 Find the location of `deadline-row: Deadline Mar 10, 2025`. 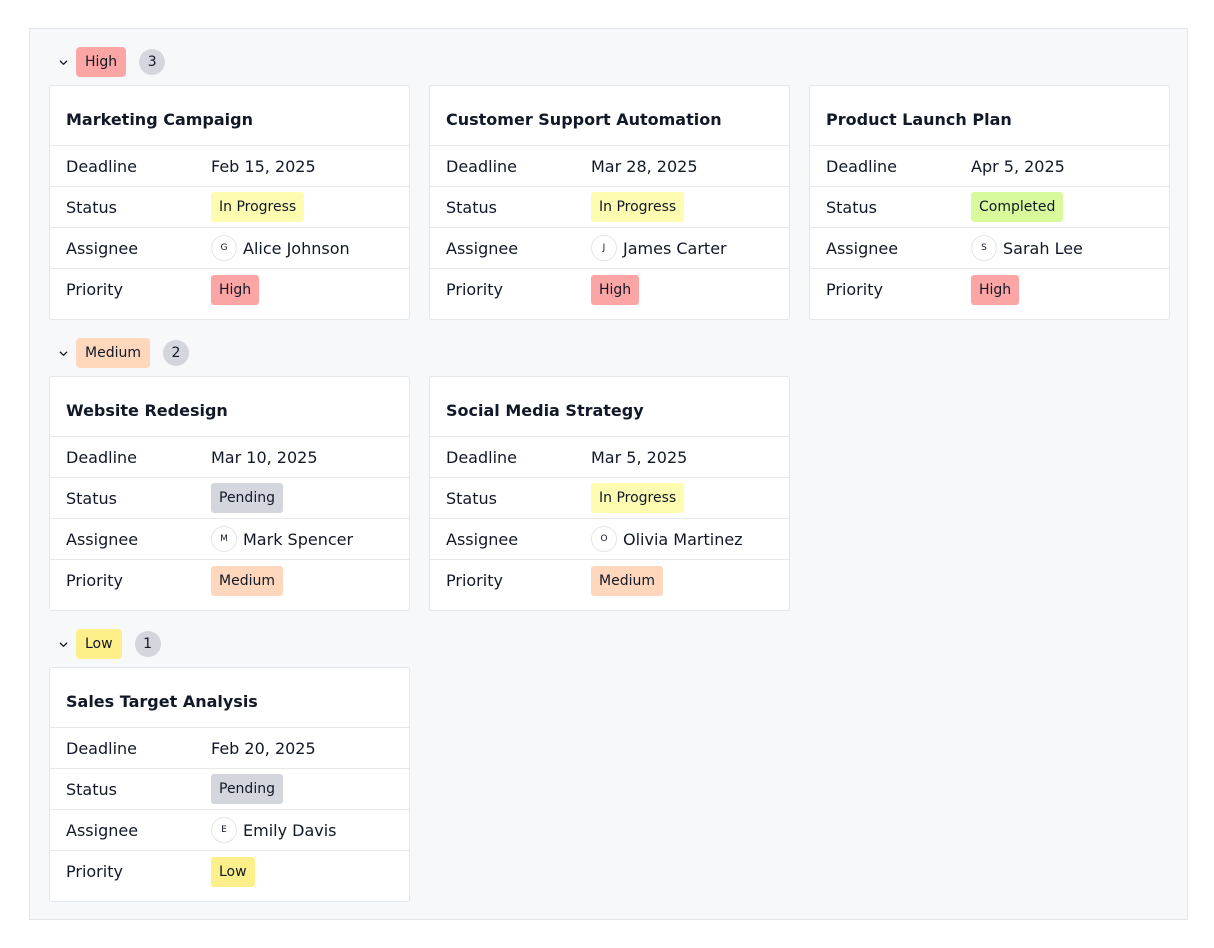

deadline-row: Deadline Mar 10, 2025 is located at coordinates (229, 457).